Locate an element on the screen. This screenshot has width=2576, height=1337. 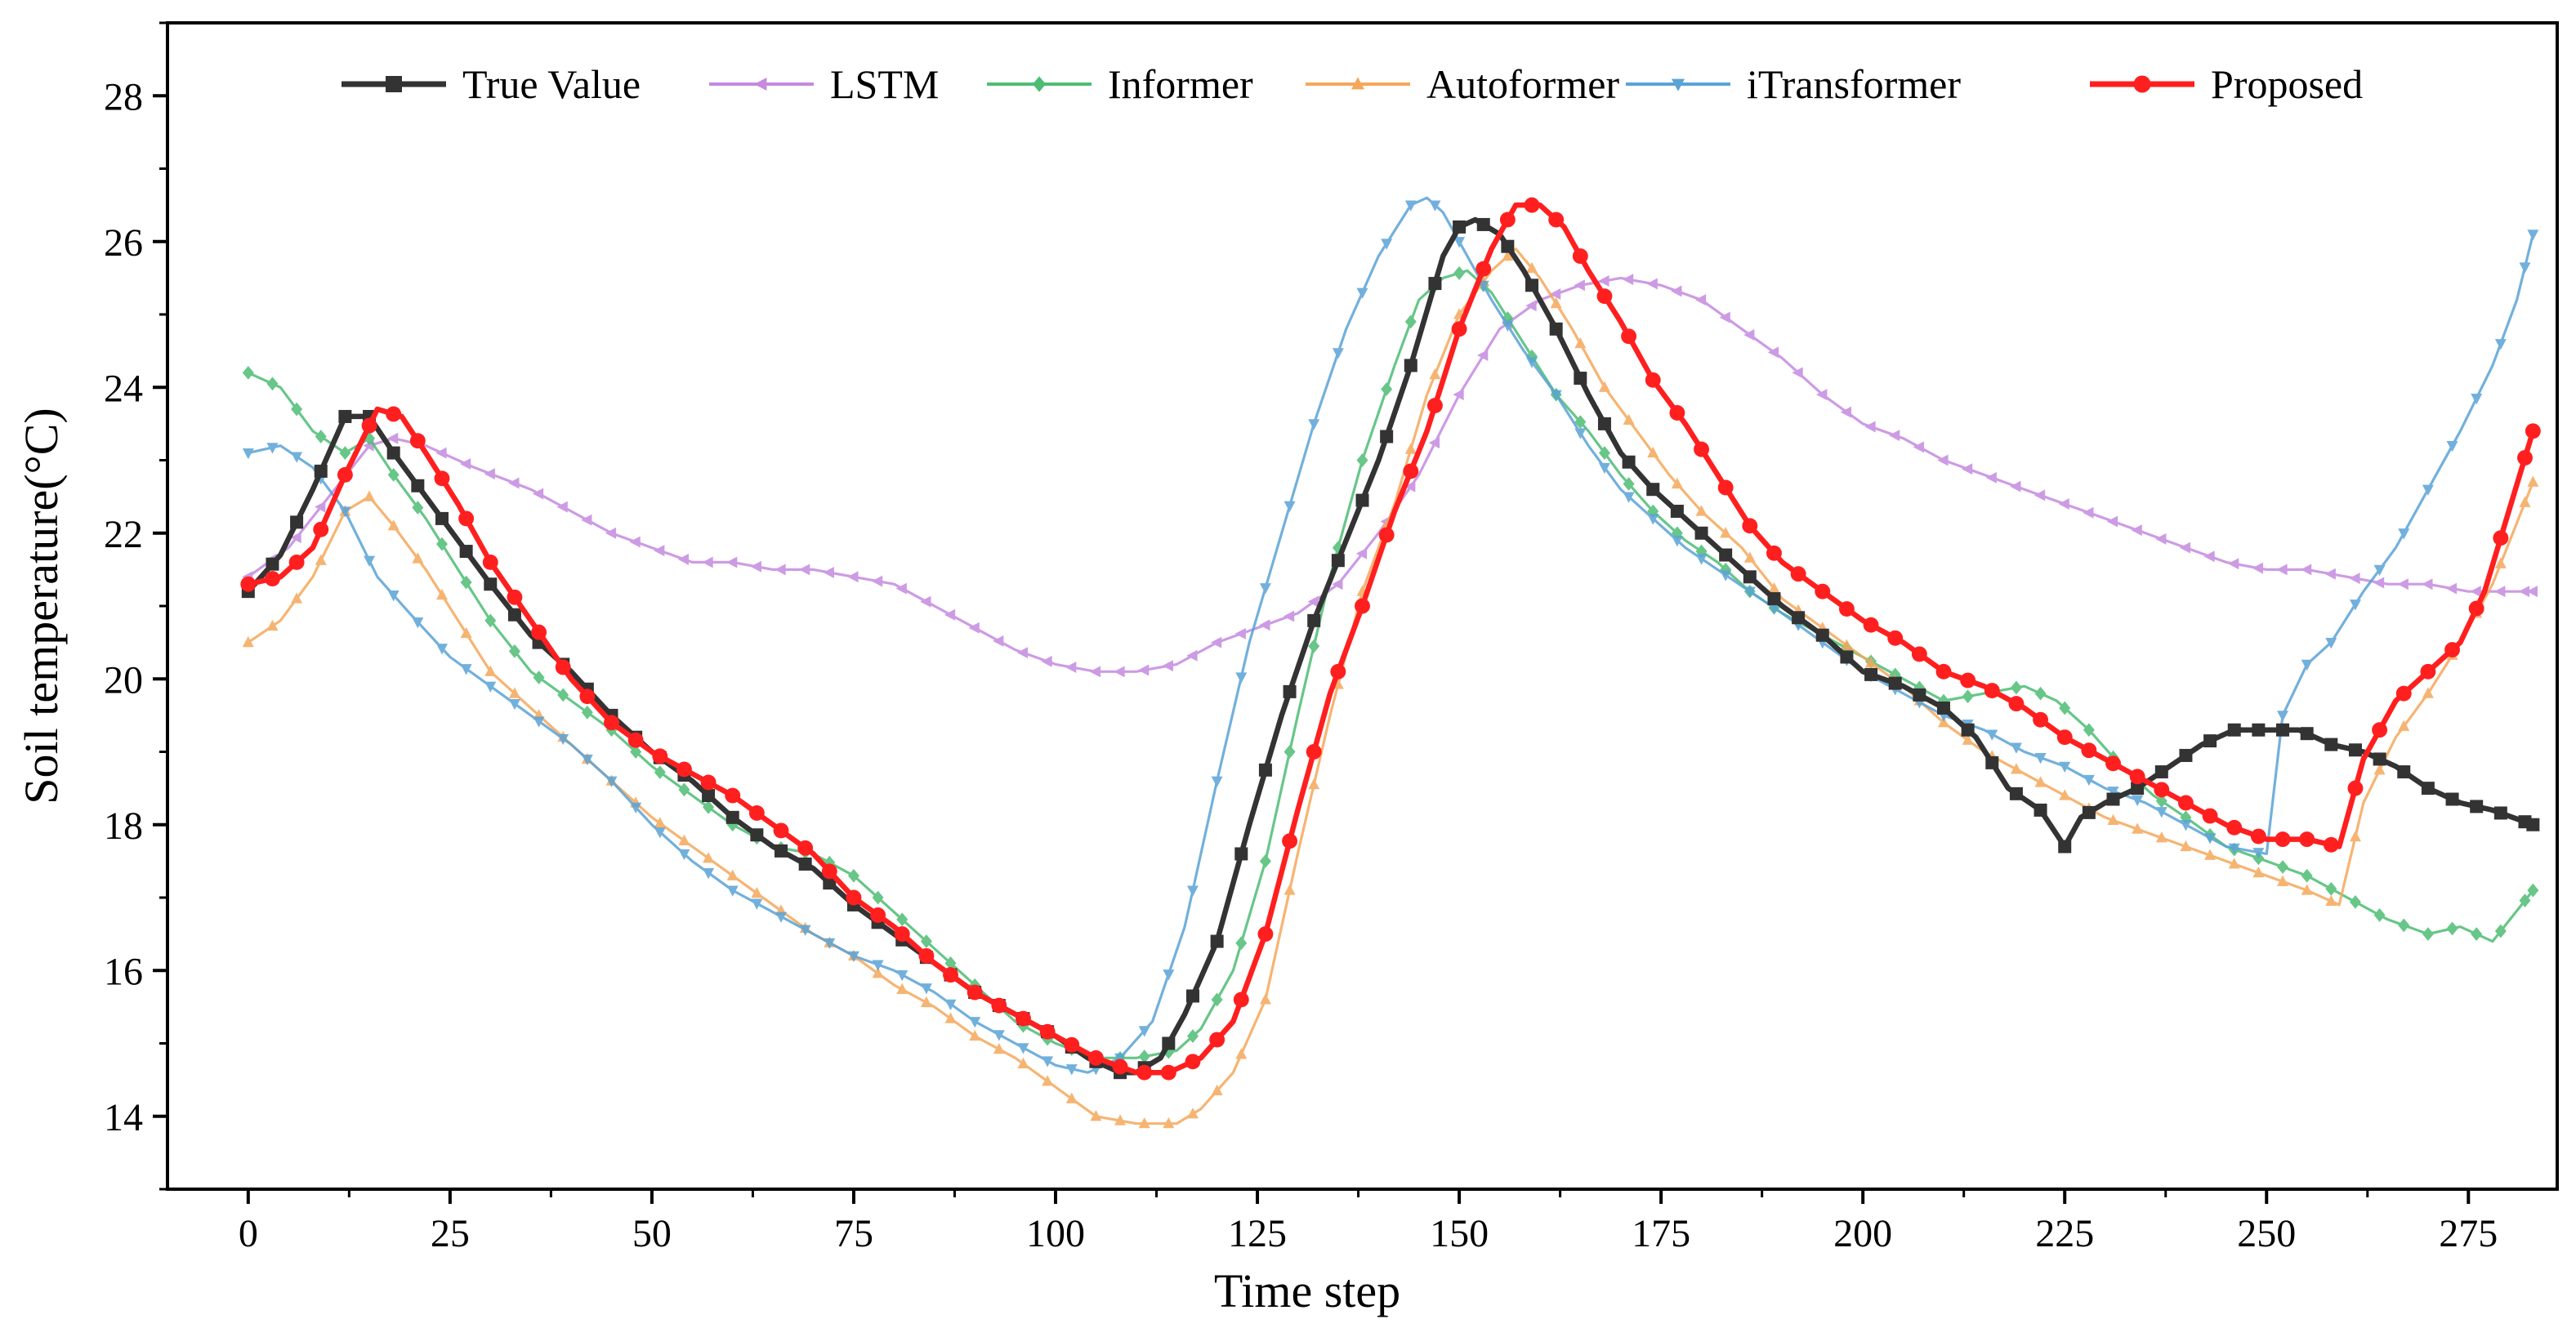
legend-item-true-value: True Value is located at coordinates (492, 84).